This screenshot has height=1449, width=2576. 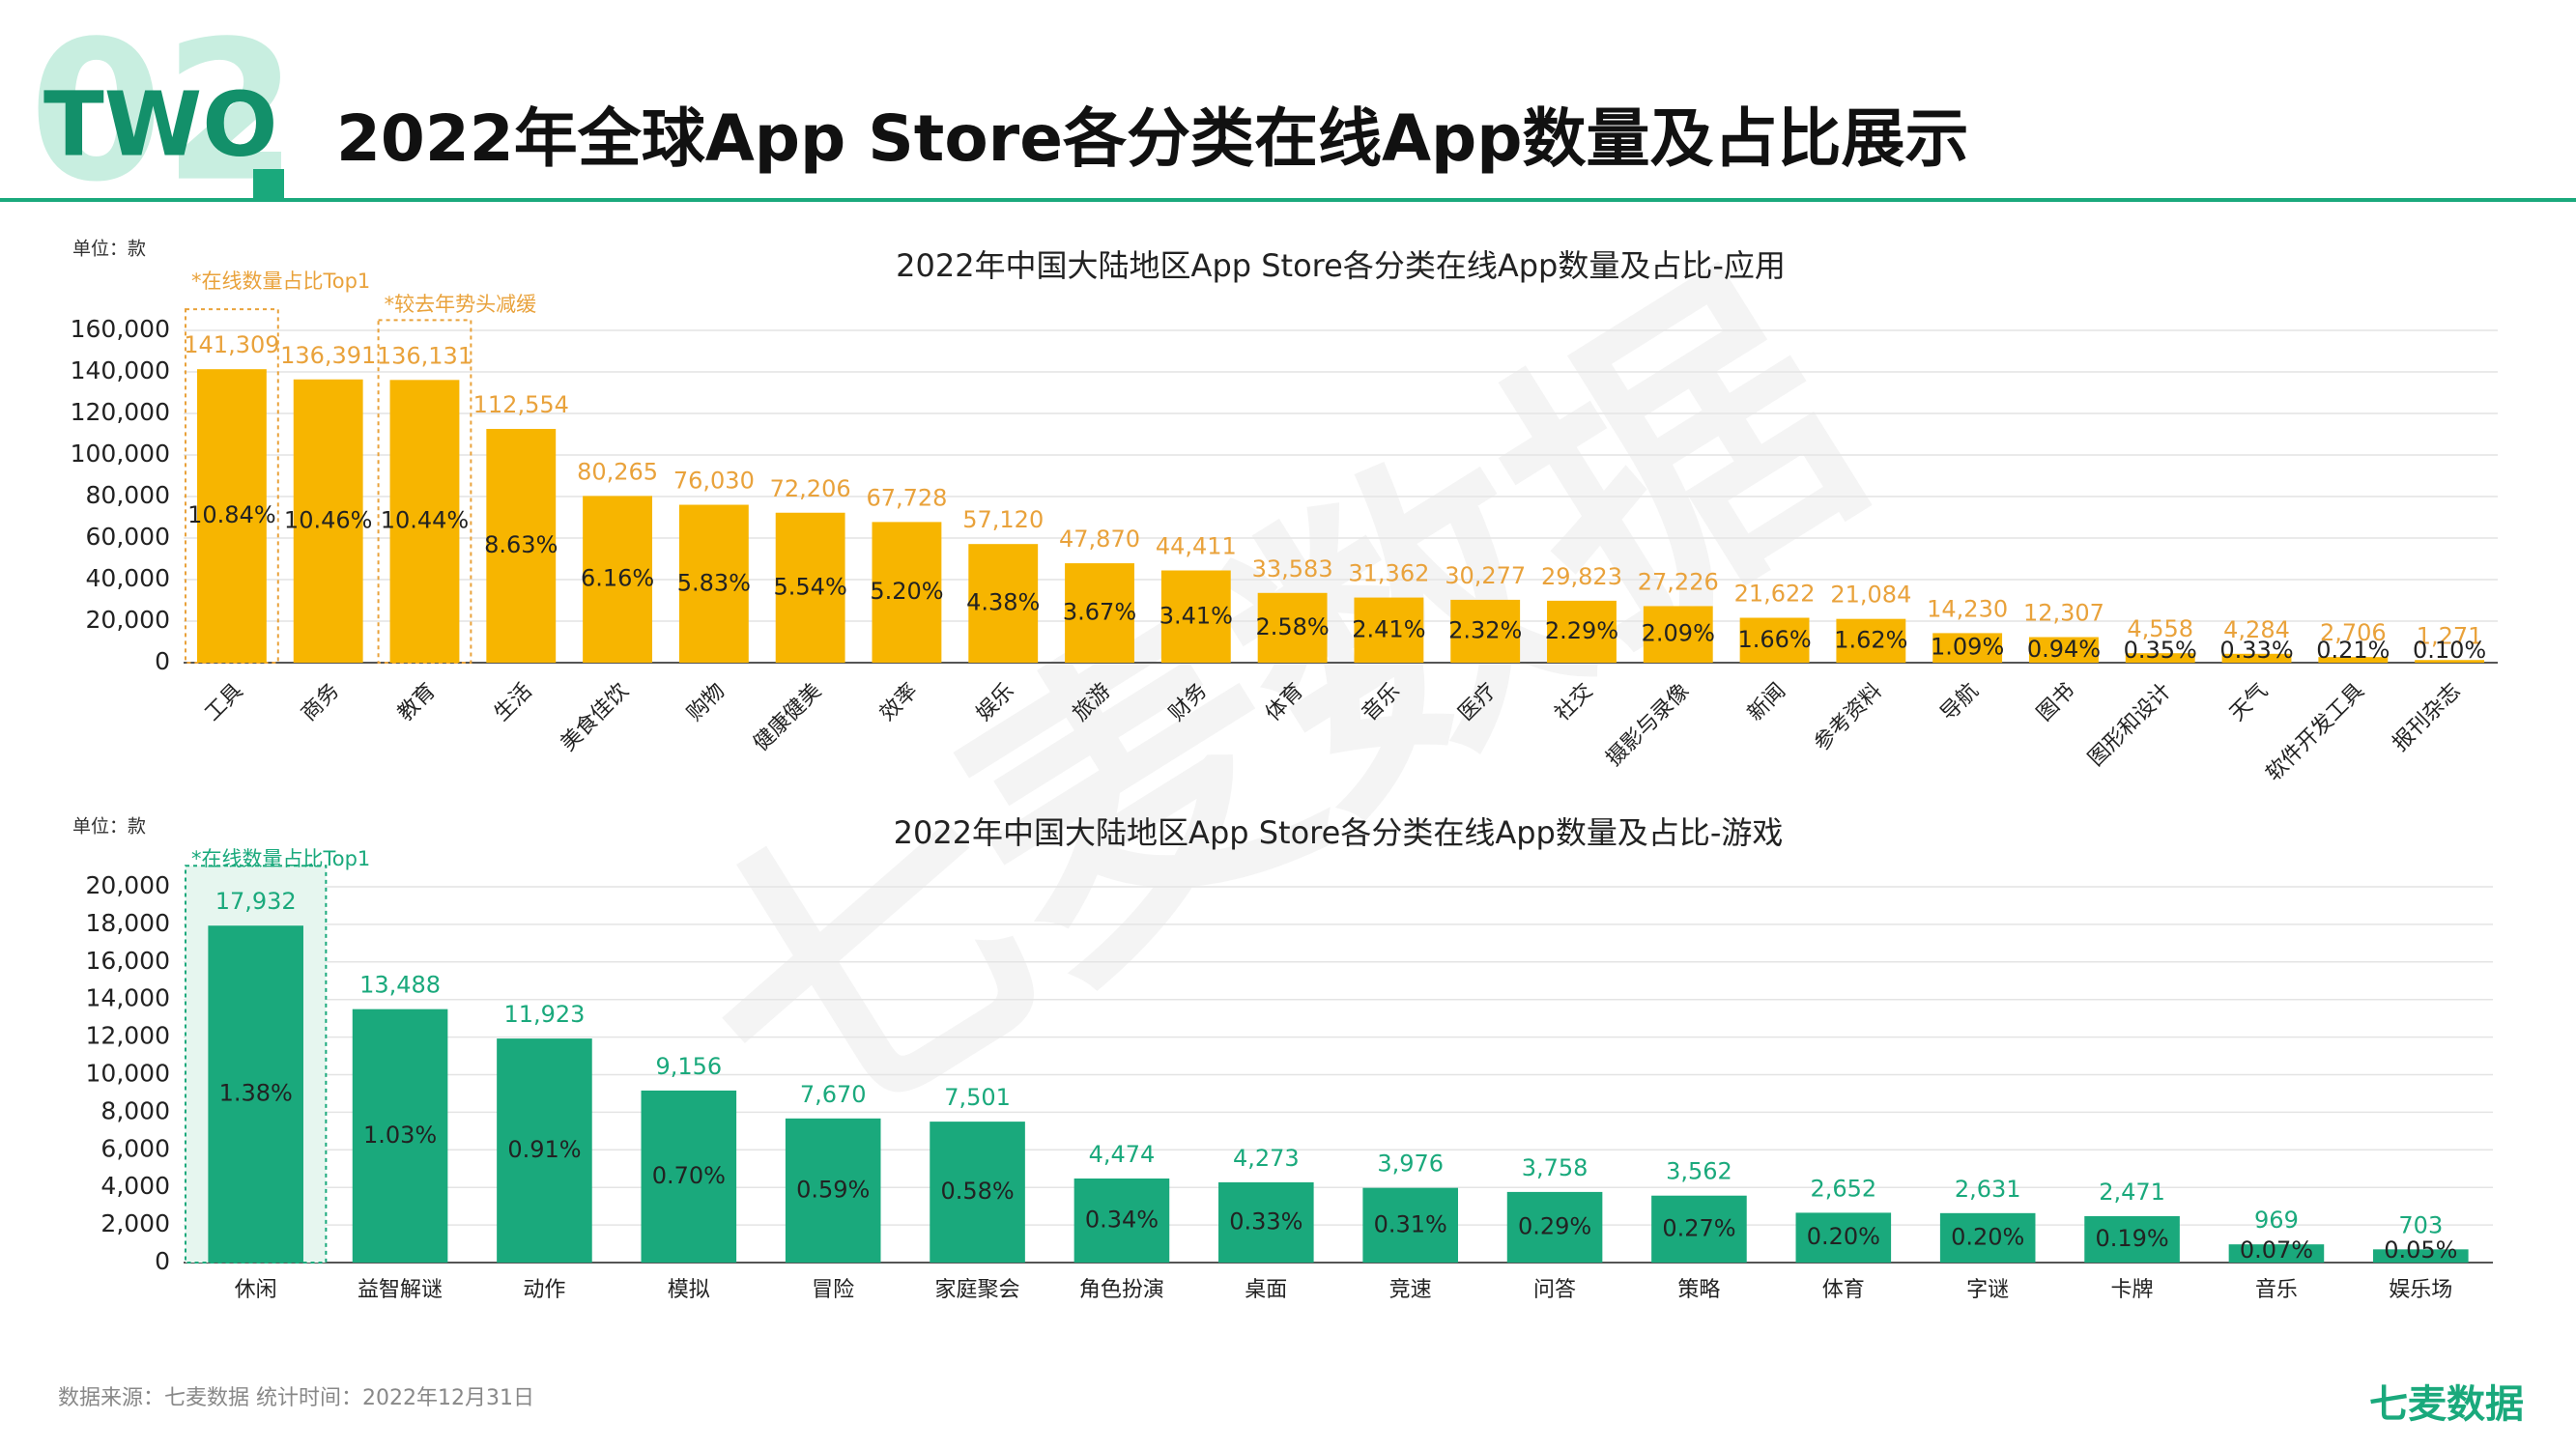 What do you see at coordinates (128, 885) in the screenshot?
I see `y-tick-label: 20,000` at bounding box center [128, 885].